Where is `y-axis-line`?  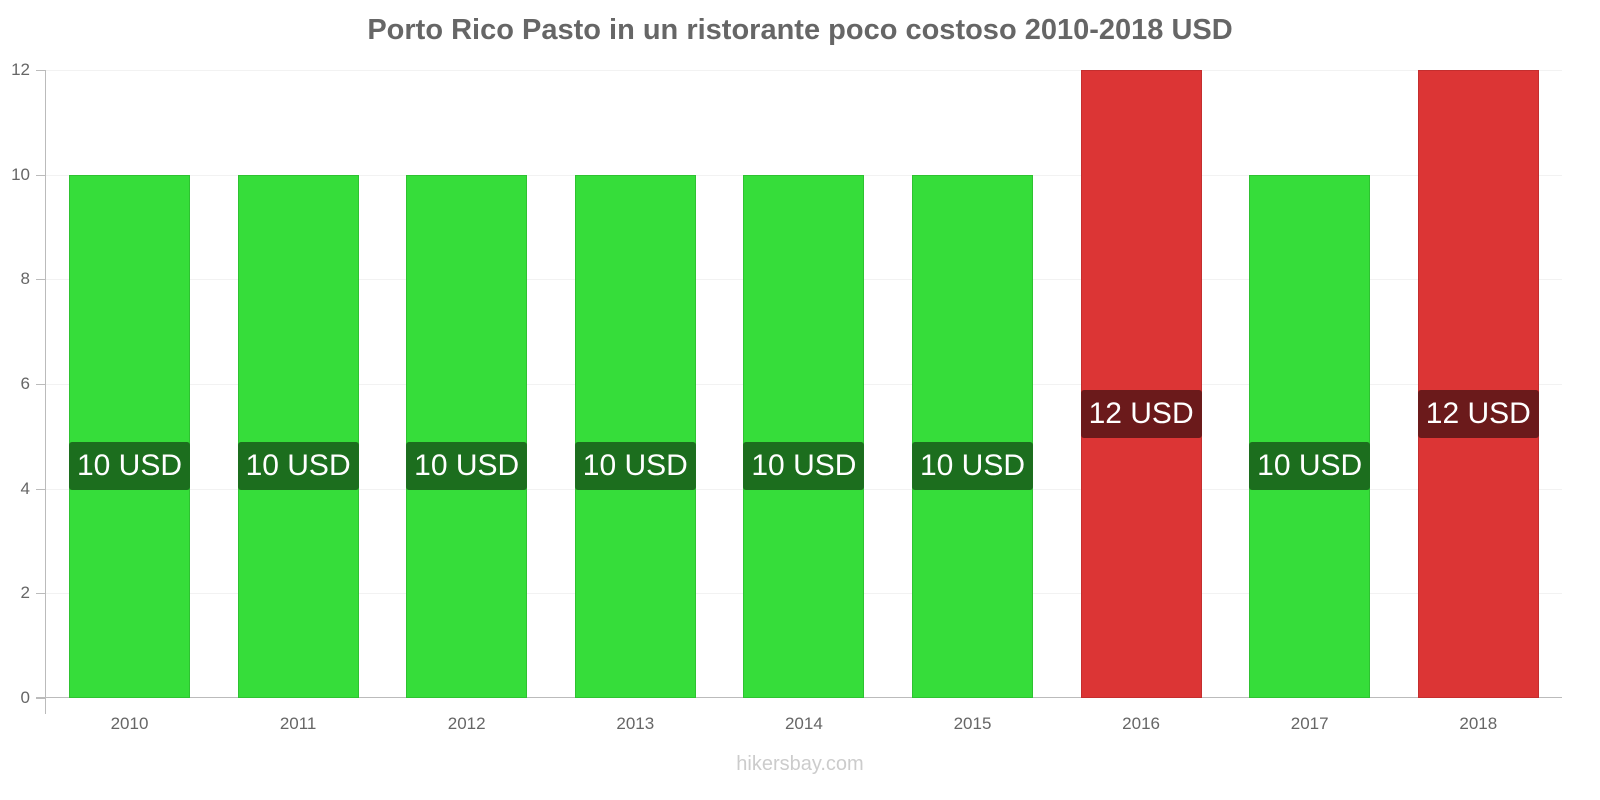 y-axis-line is located at coordinates (45, 392).